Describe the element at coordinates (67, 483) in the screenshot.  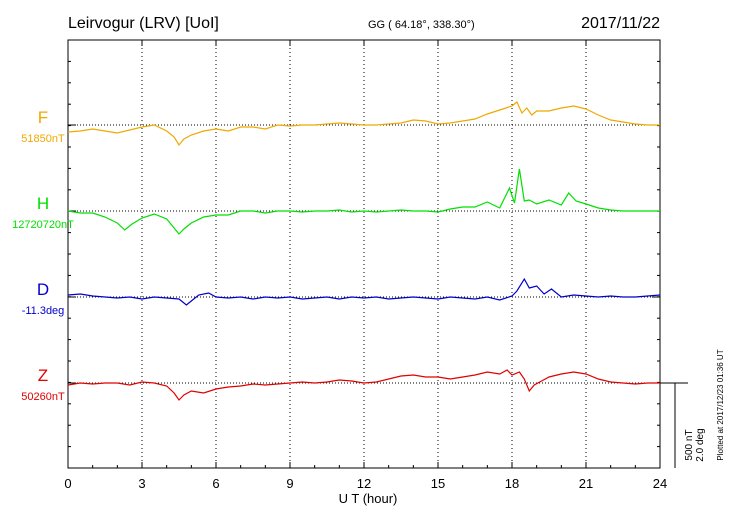
I see `x-tick-label: 0` at that location.